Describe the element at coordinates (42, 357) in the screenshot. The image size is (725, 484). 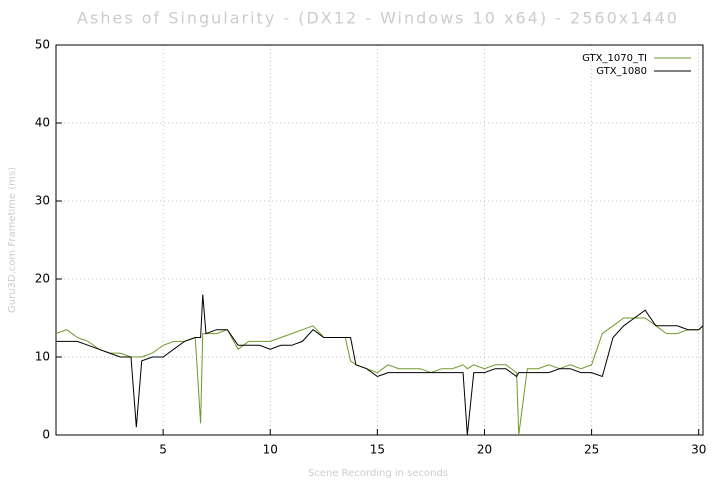
I see `y-tick-label: 10` at that location.